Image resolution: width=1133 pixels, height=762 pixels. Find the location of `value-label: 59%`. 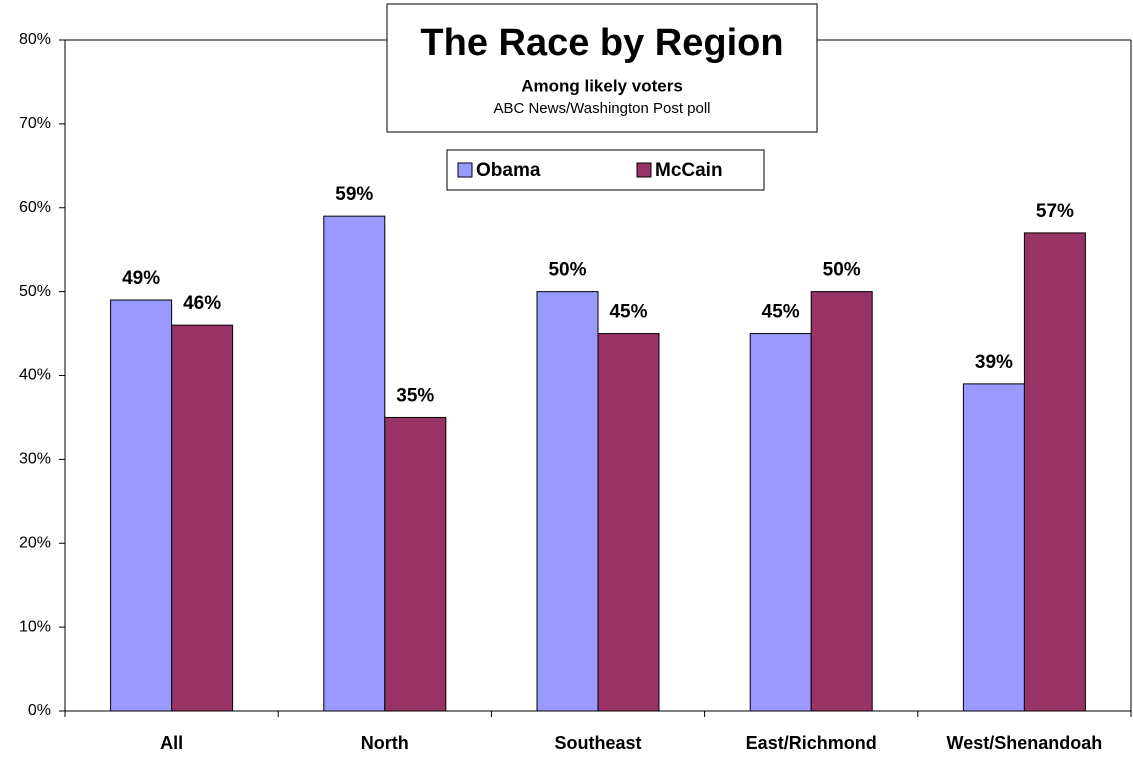

value-label: 59% is located at coordinates (354, 194).